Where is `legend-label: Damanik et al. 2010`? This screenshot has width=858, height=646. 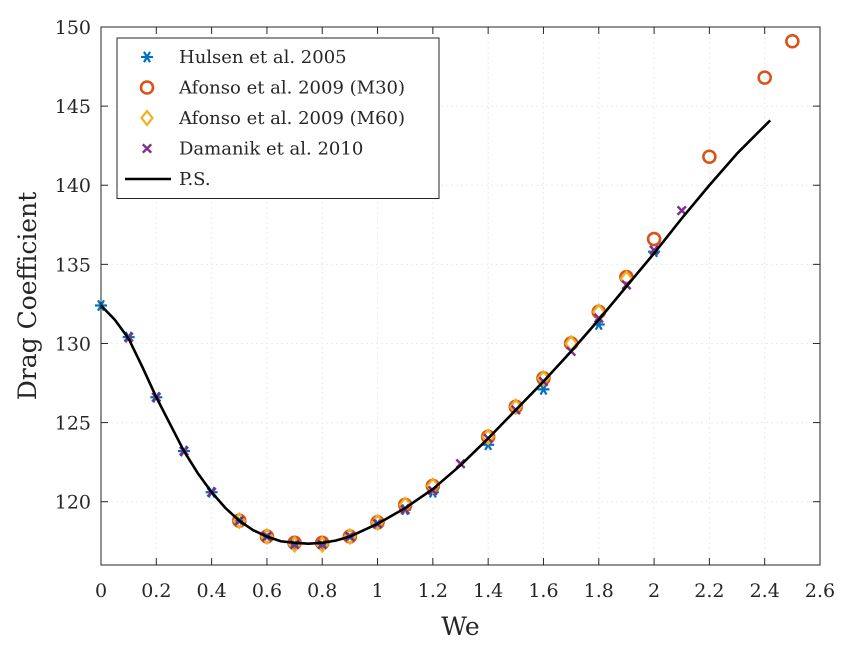
legend-label: Damanik et al. 2010 is located at coordinates (271, 149).